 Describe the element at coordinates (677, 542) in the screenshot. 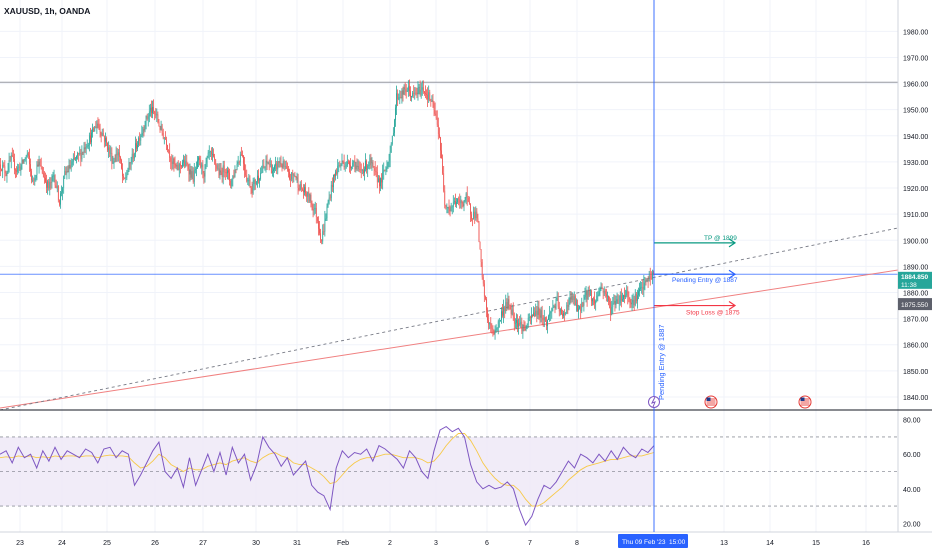

I see `cursor-time-label: 15:00` at that location.